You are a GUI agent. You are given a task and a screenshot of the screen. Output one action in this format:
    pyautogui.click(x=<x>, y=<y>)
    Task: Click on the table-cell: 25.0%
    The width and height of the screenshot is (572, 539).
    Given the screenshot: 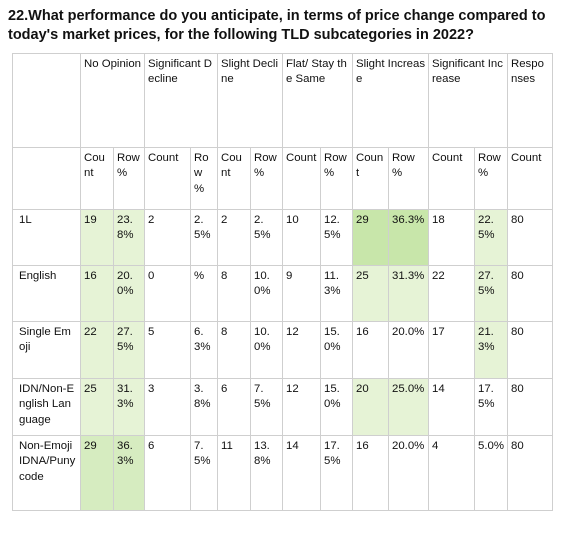 What is the action you would take?
    pyautogui.click(x=408, y=407)
    